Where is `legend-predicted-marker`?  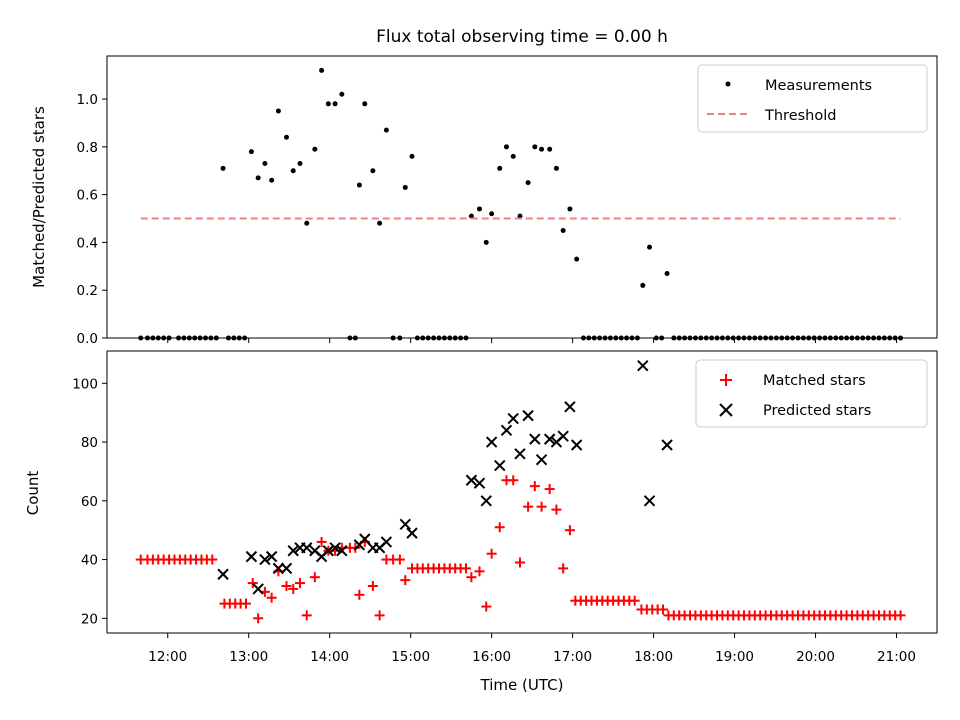 legend-predicted-marker is located at coordinates (726, 410).